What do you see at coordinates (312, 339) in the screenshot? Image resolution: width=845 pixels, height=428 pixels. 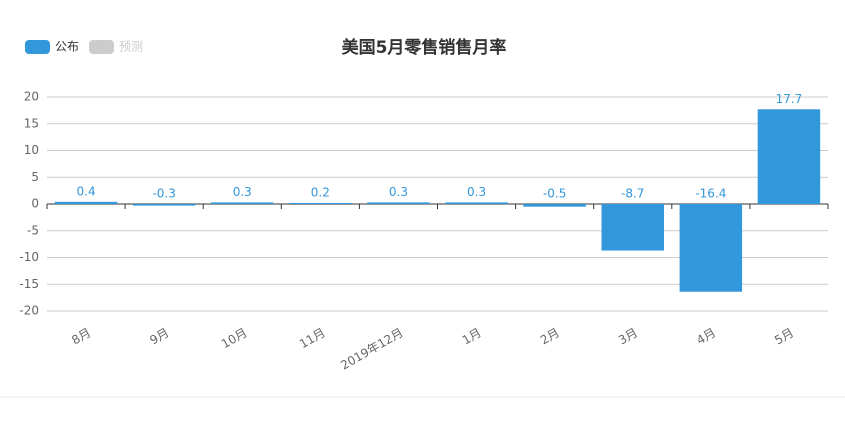 I see `x-tick-label: 11月` at bounding box center [312, 339].